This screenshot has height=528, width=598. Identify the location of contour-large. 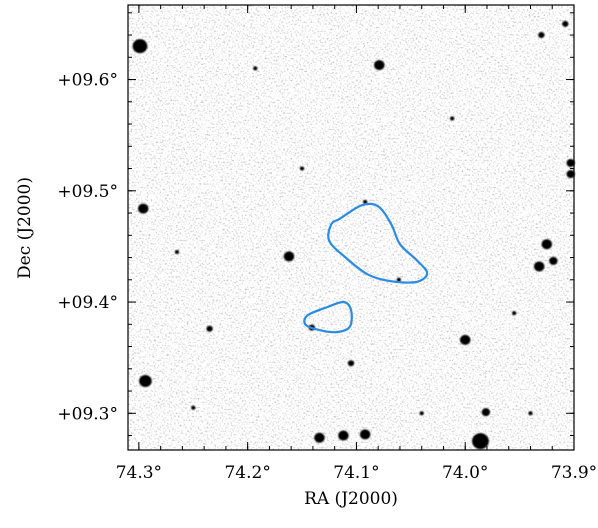
(378, 243).